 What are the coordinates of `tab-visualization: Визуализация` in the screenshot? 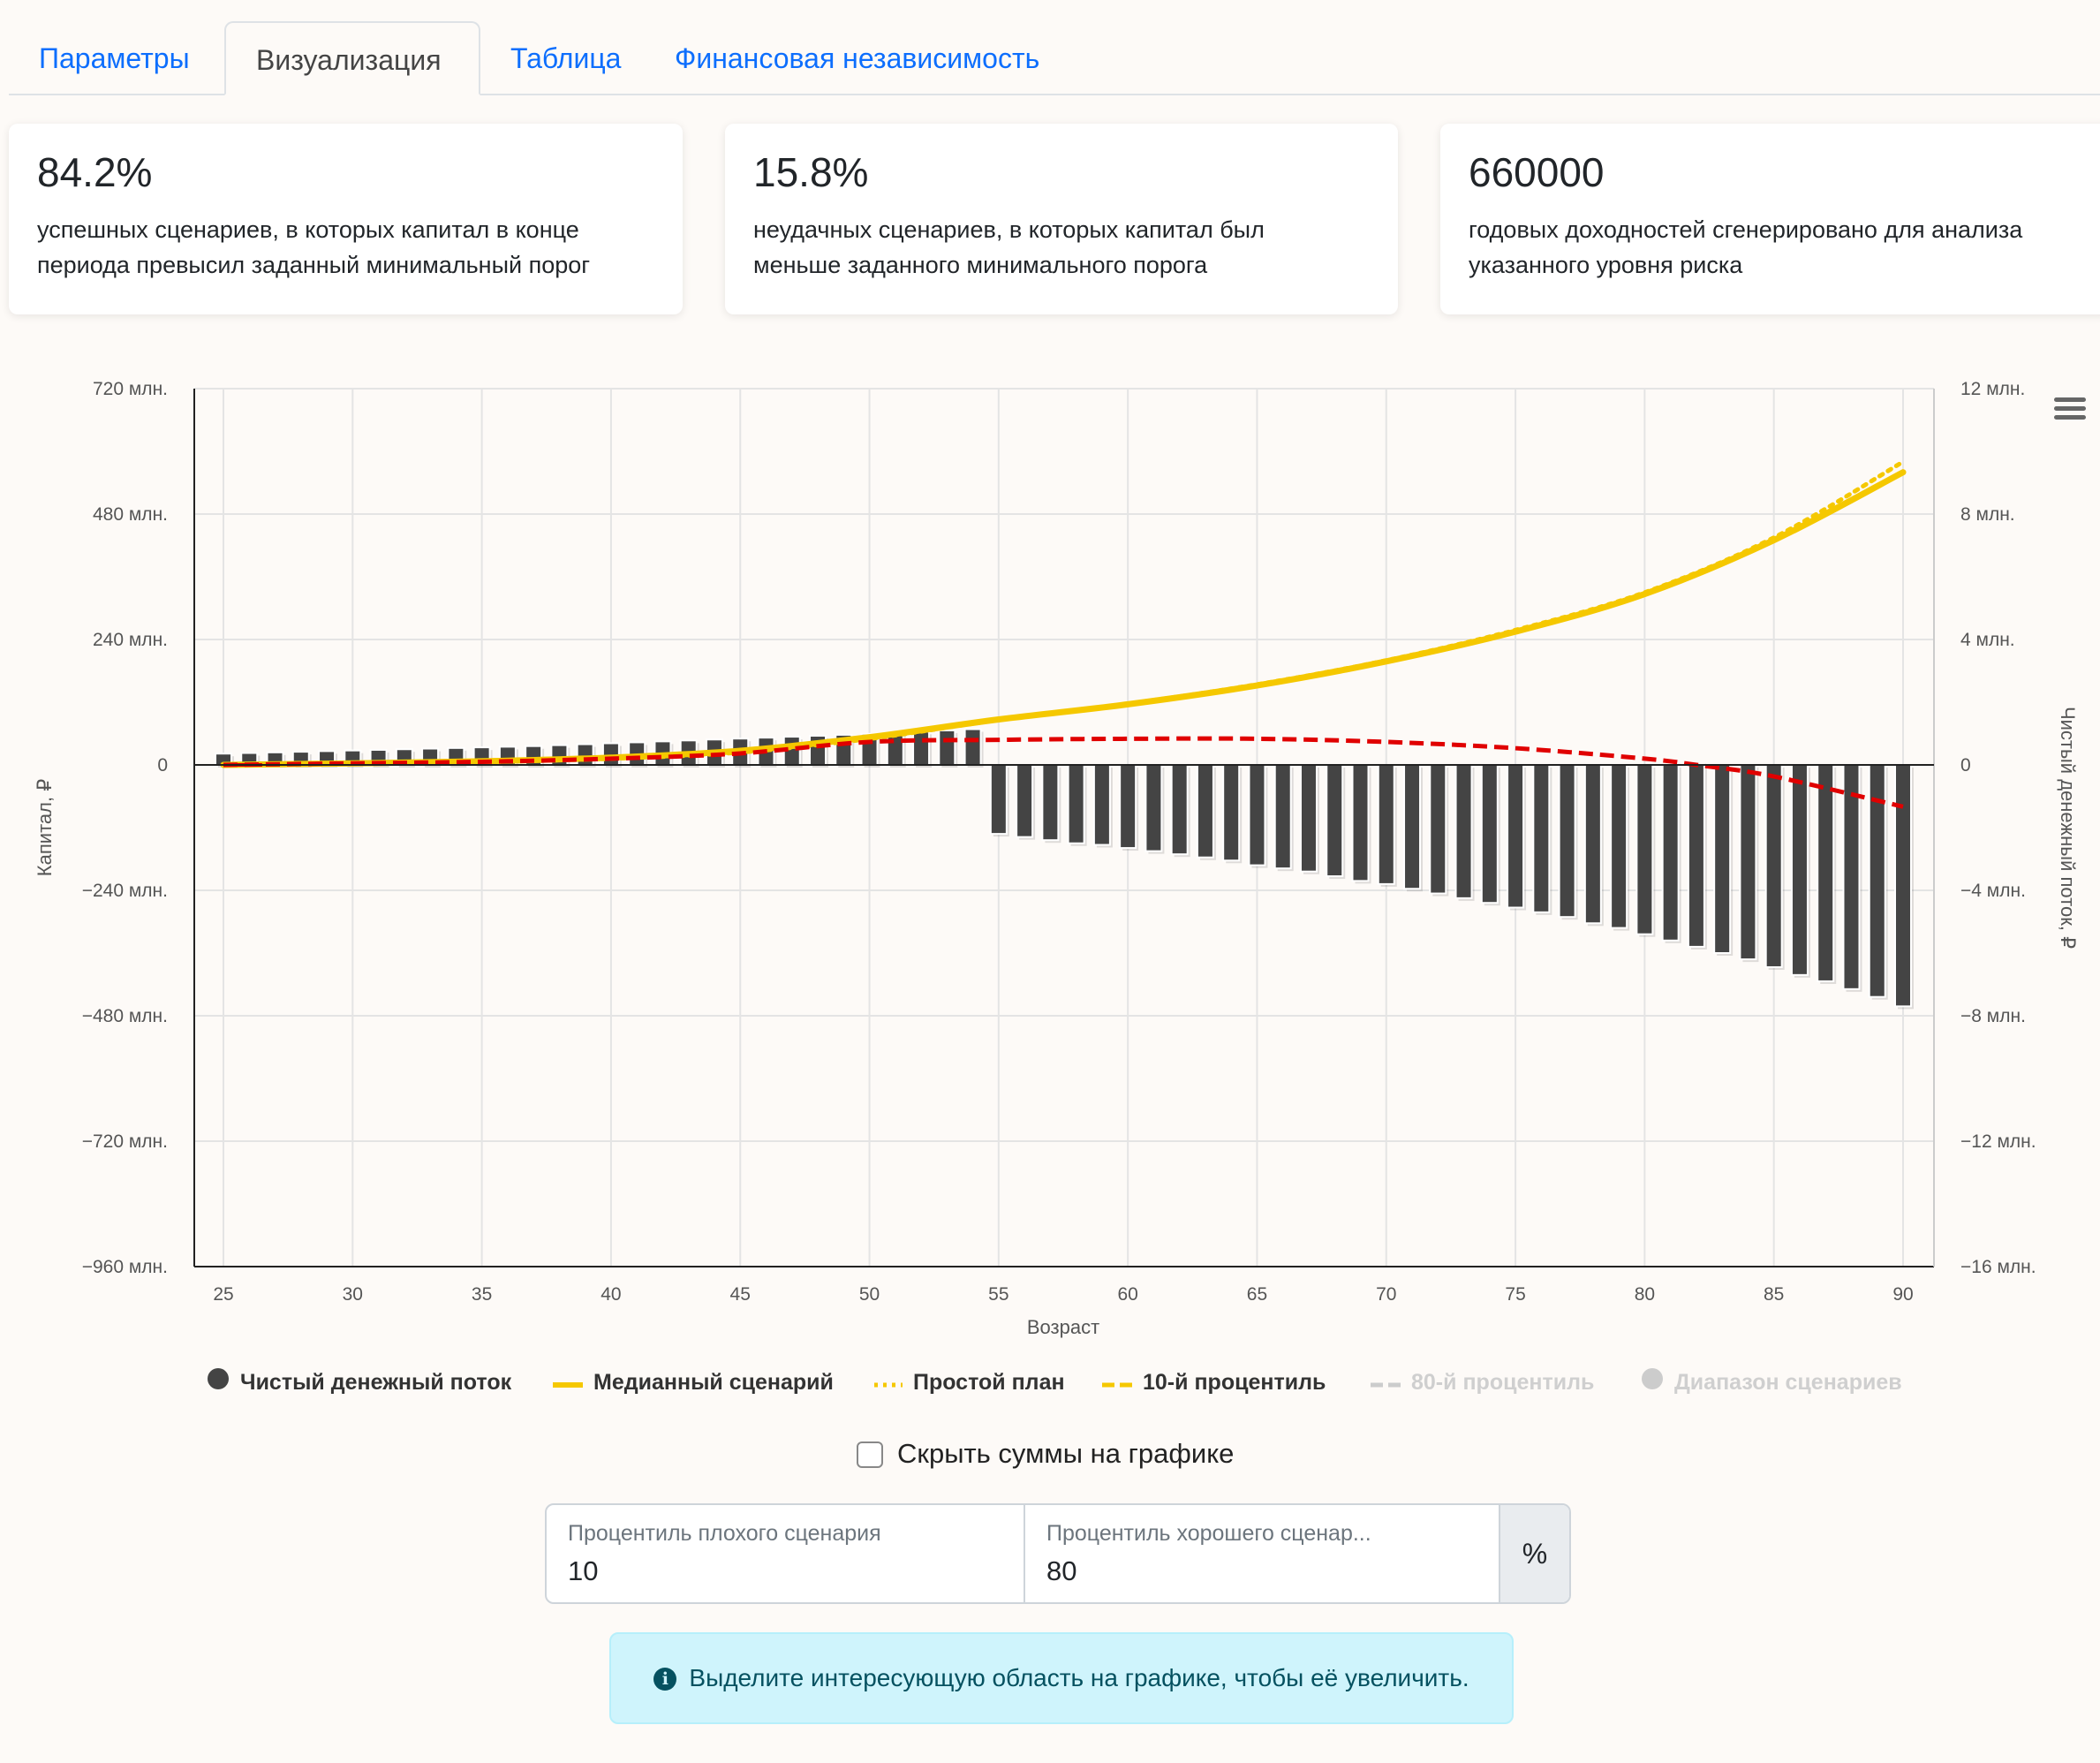 It's located at (352, 58).